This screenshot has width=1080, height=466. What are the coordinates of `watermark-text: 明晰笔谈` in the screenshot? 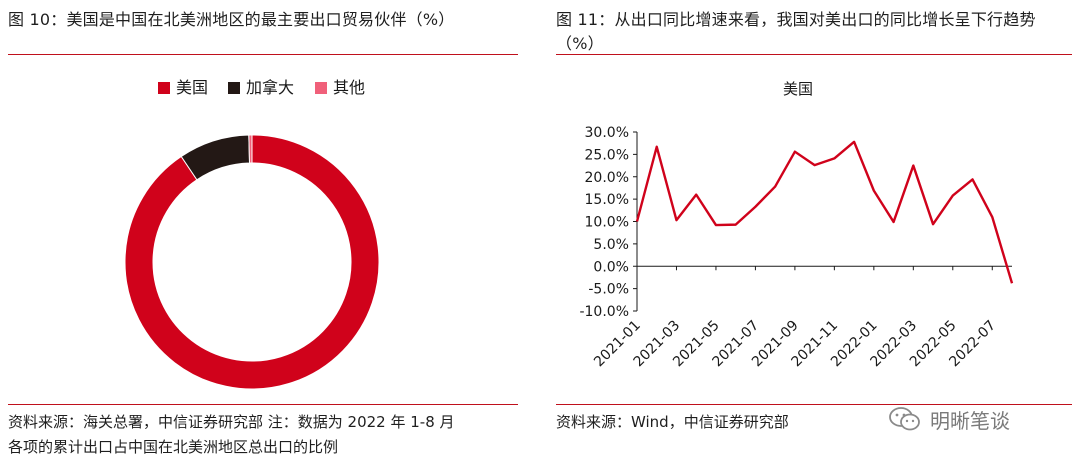 It's located at (970, 420).